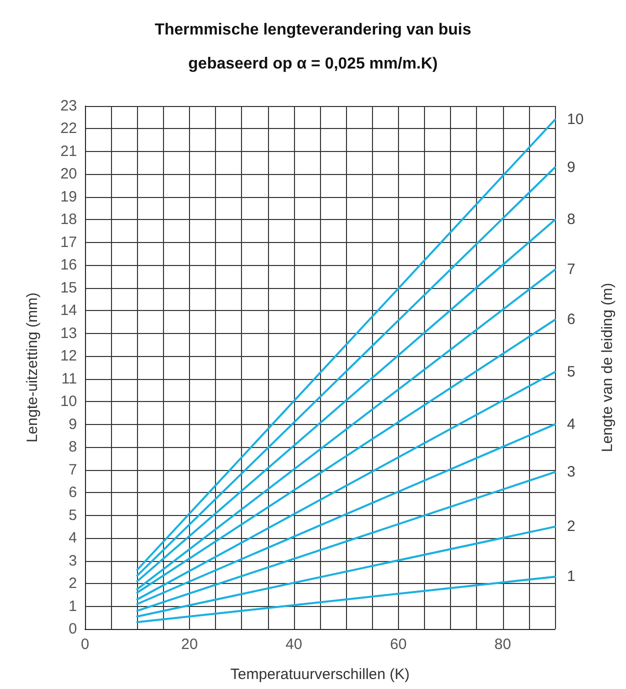  I want to click on series-label: 5, so click(571, 372).